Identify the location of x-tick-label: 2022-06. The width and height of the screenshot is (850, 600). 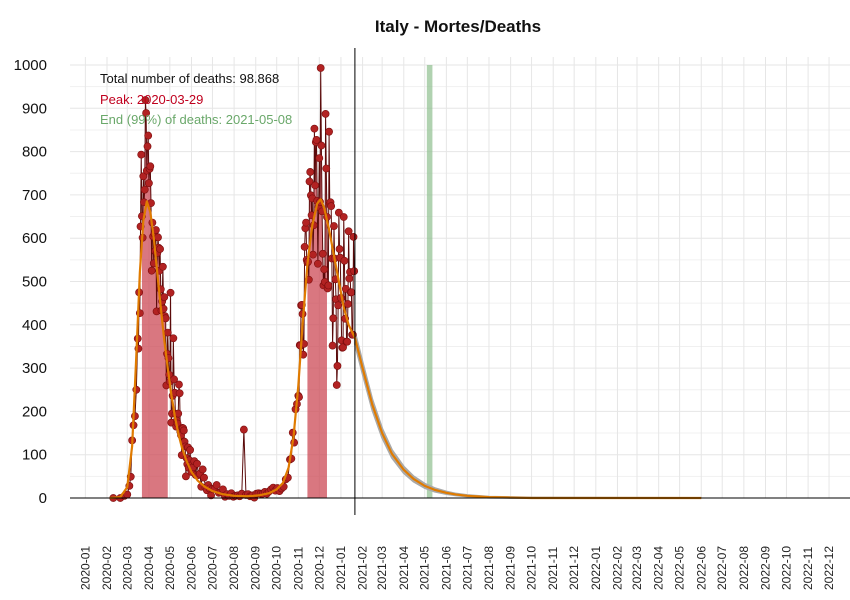
(701, 568).